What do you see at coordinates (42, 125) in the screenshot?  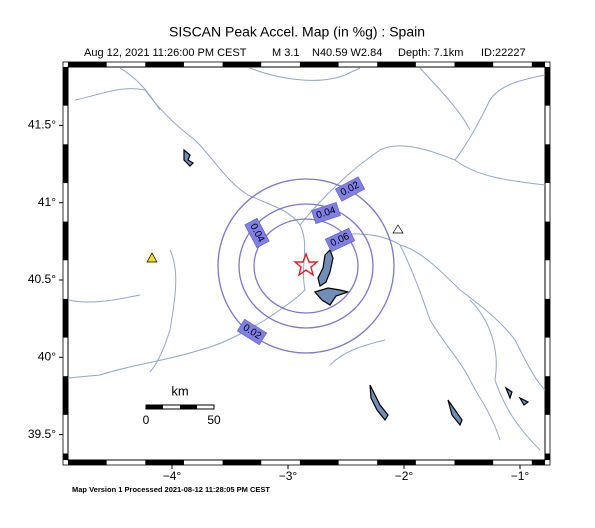 I see `lat-tick-label: 41.5°` at bounding box center [42, 125].